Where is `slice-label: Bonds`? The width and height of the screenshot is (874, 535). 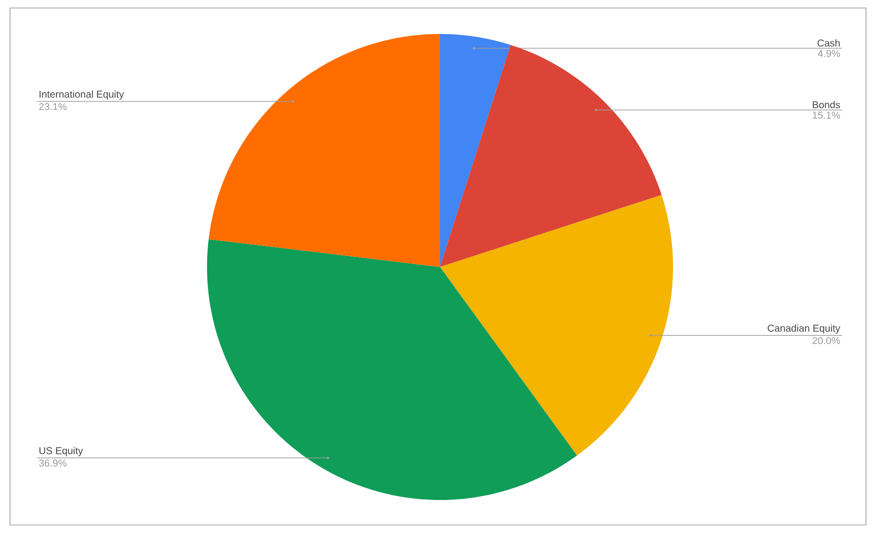
slice-label: Bonds is located at coordinates (826, 104).